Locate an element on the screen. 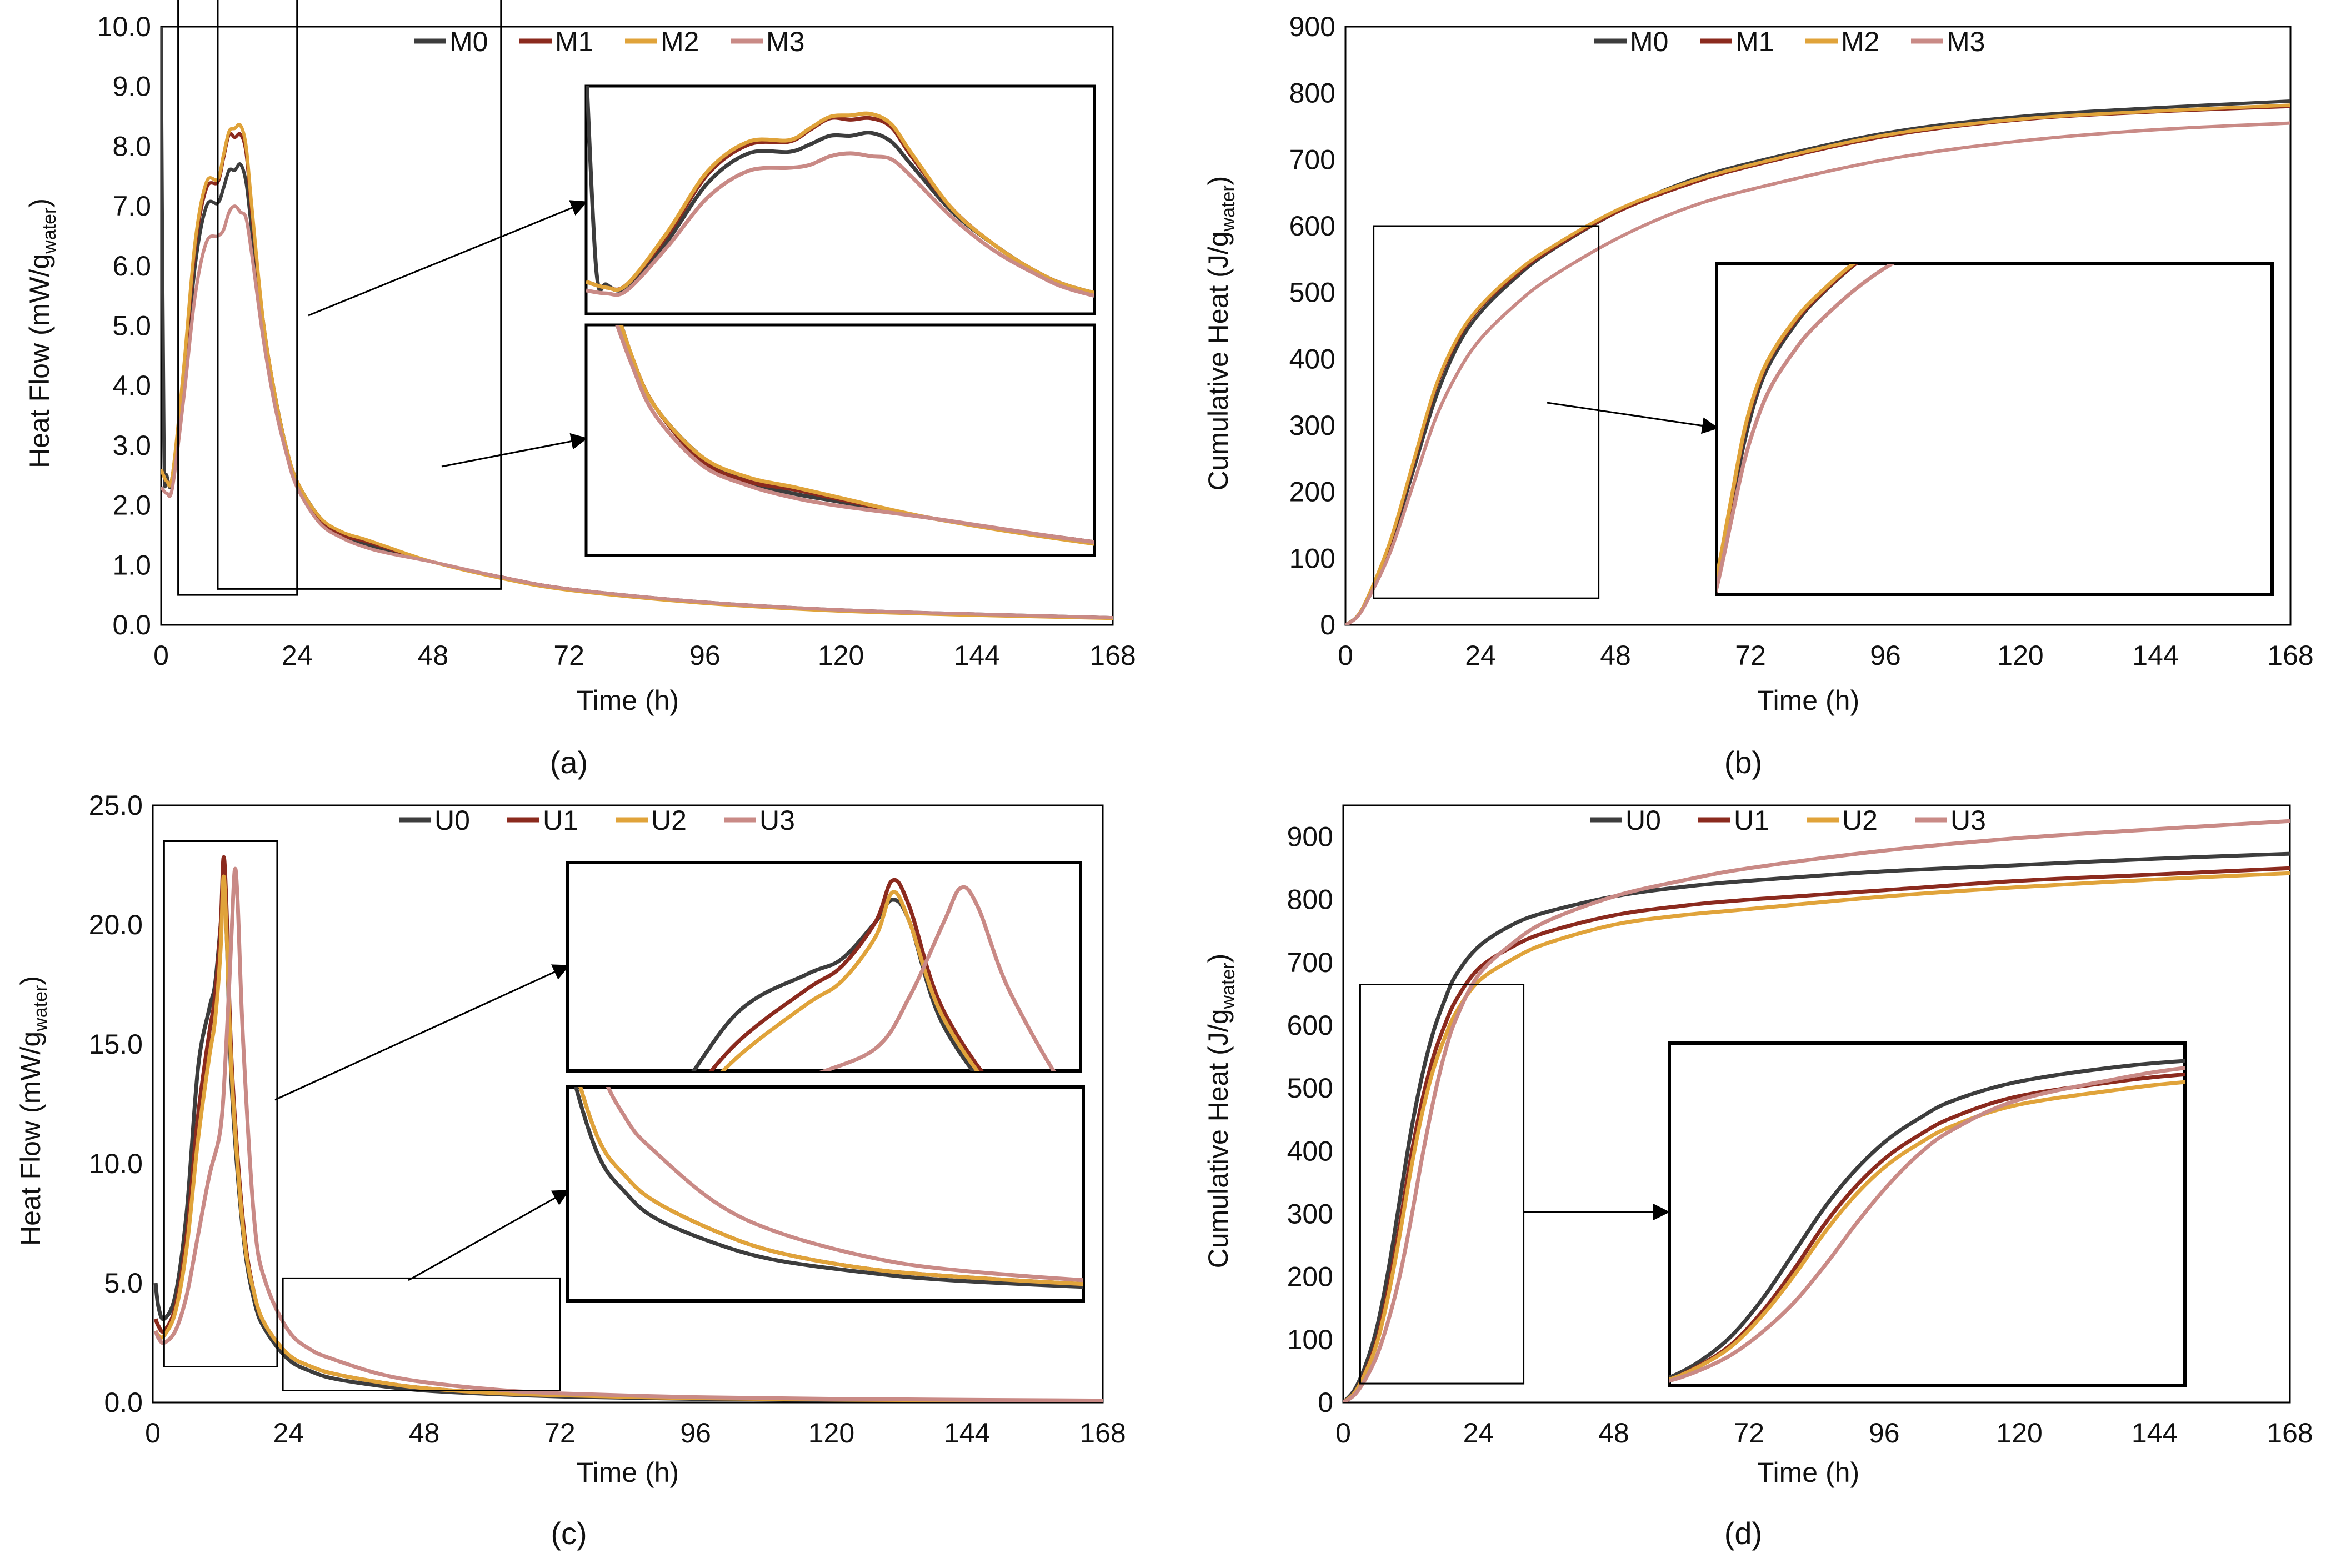 The height and width of the screenshot is (1568, 2326). panel-caption: (b) is located at coordinates (1743, 763).